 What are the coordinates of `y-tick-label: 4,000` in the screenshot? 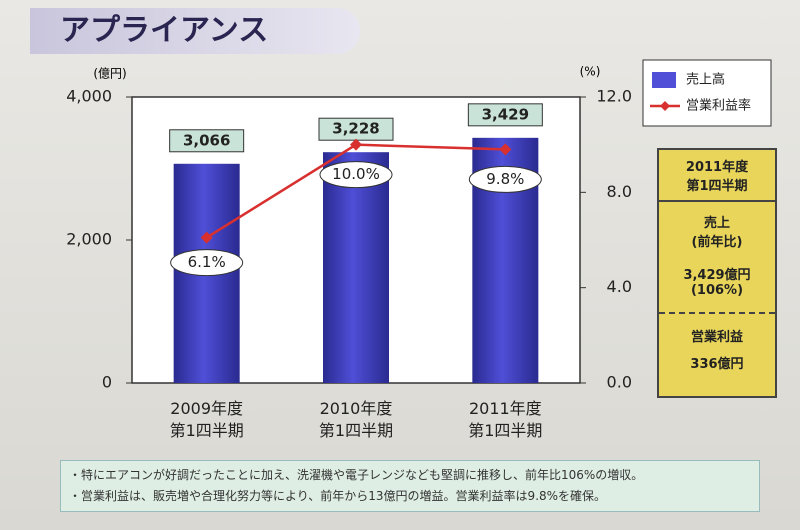 It's located at (89, 96).